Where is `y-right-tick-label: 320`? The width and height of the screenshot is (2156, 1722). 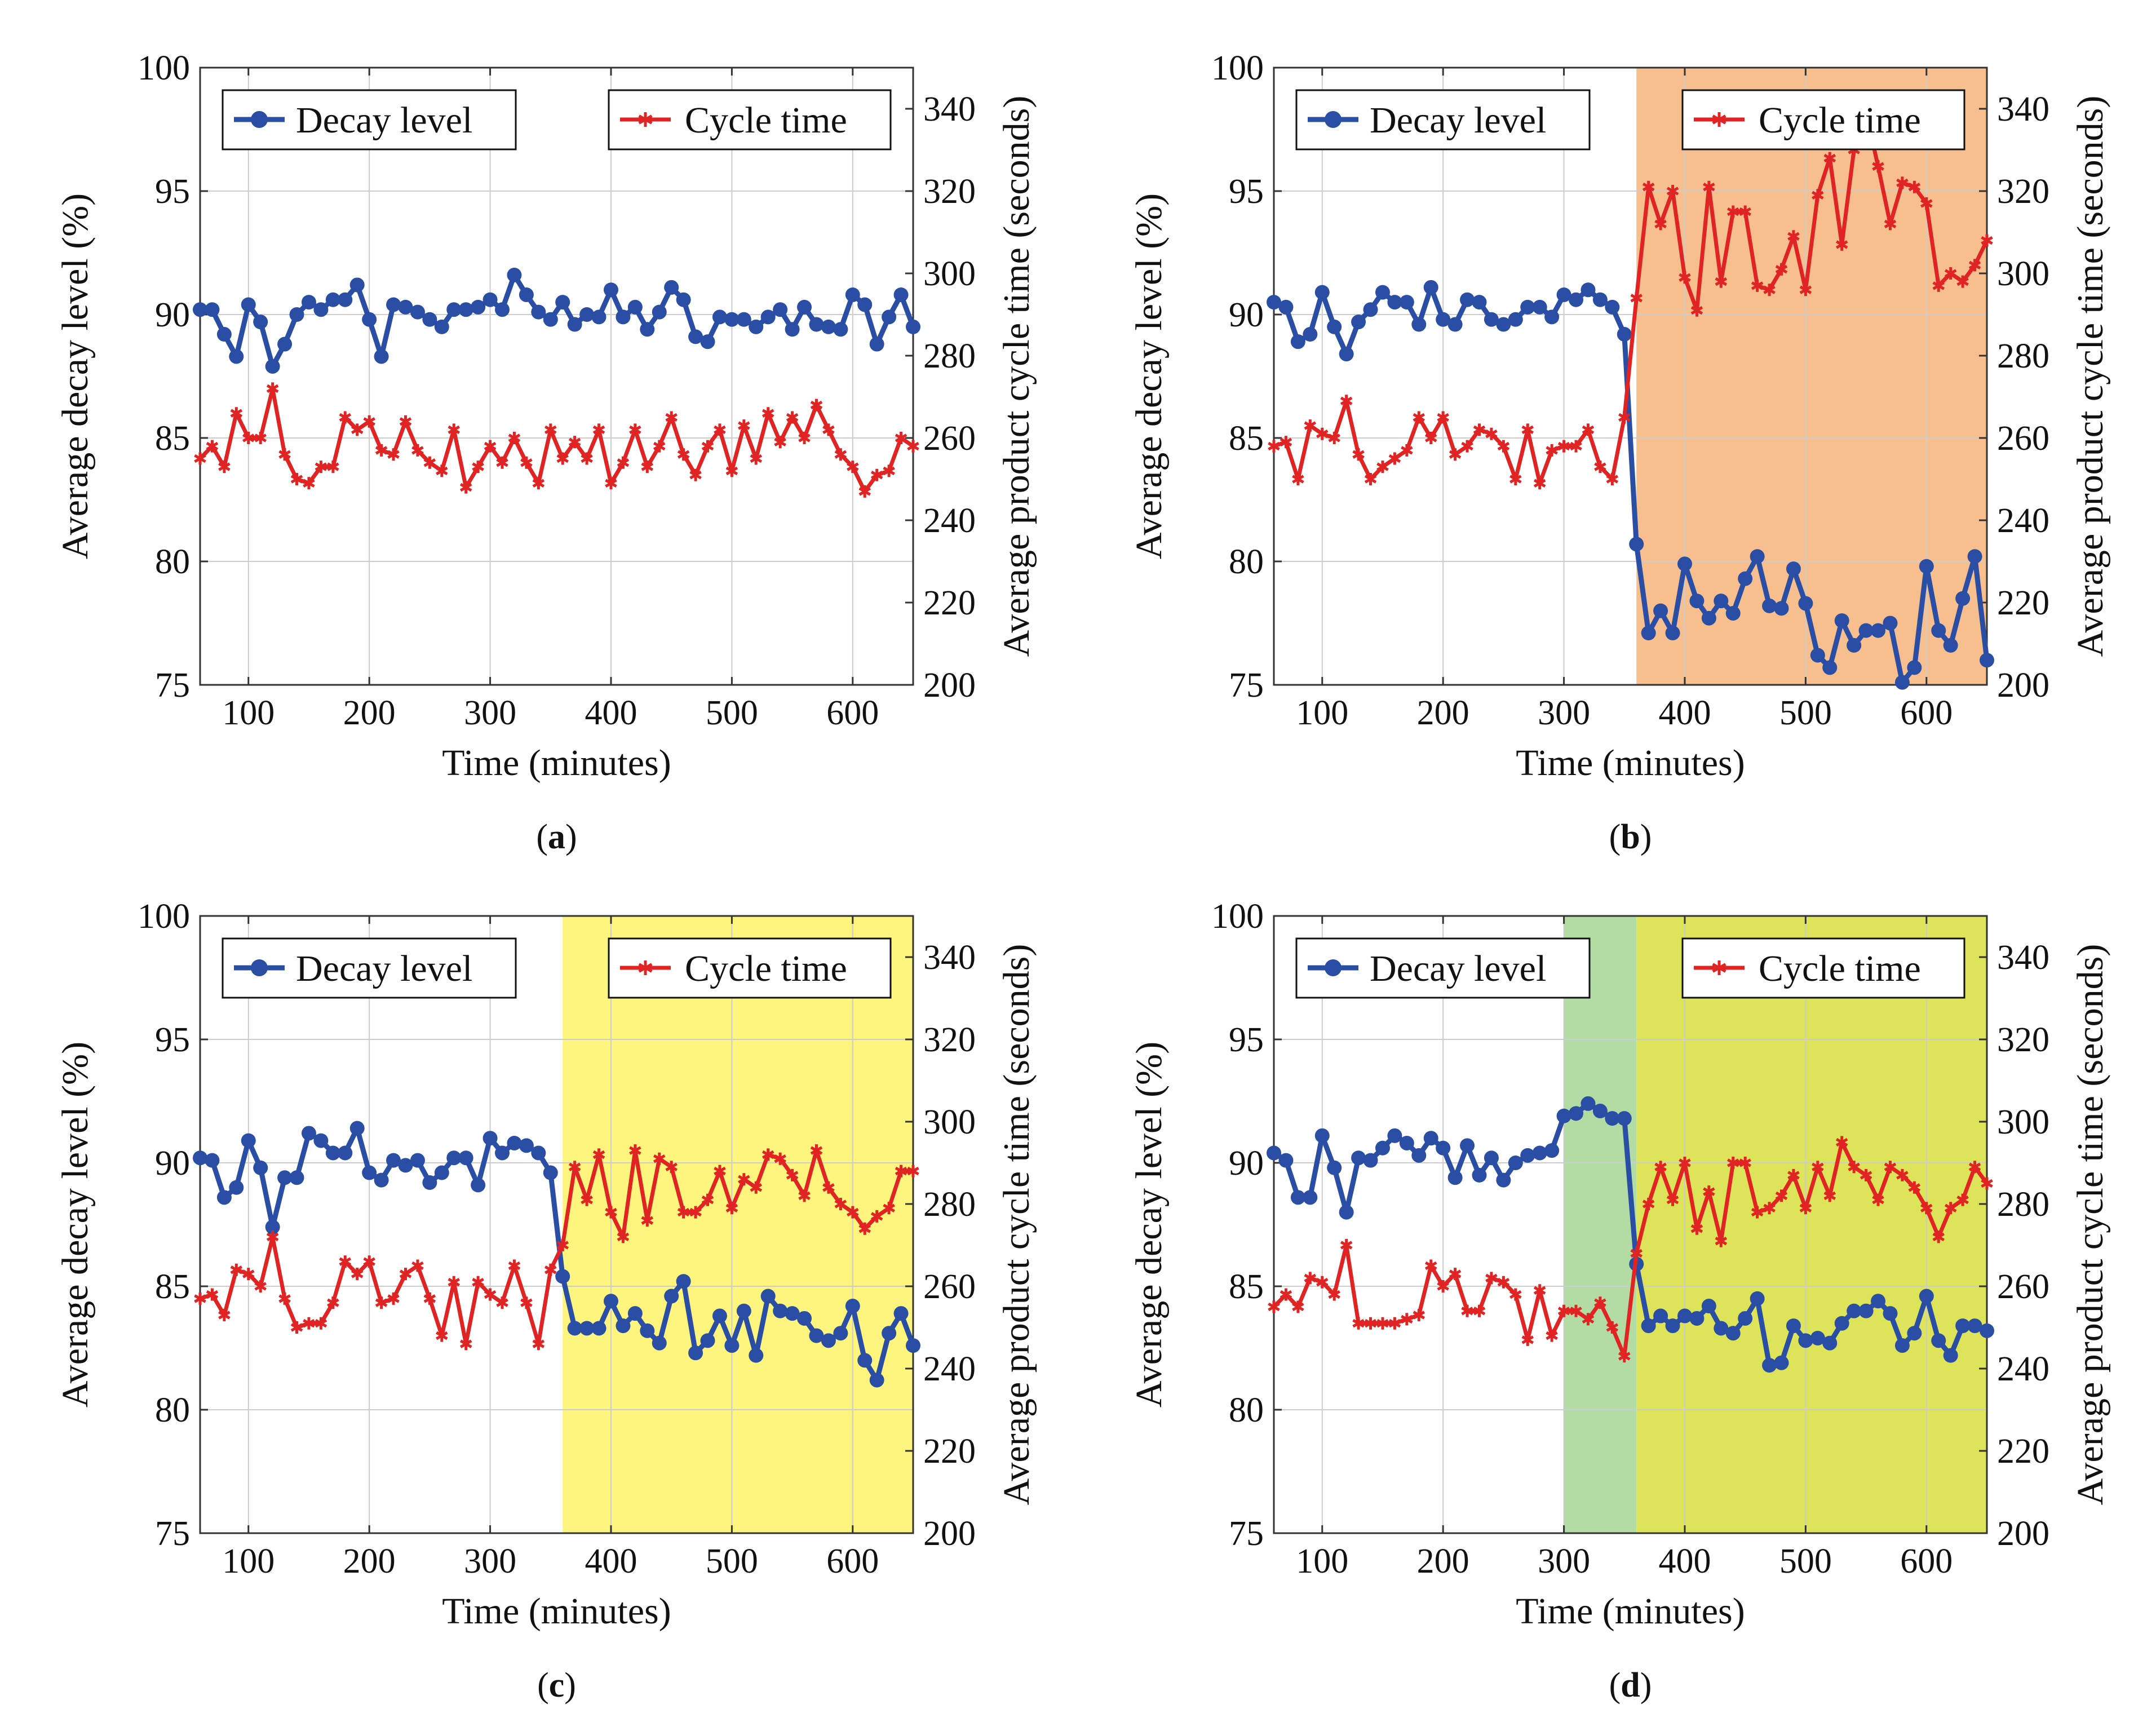 y-right-tick-label: 320 is located at coordinates (950, 191).